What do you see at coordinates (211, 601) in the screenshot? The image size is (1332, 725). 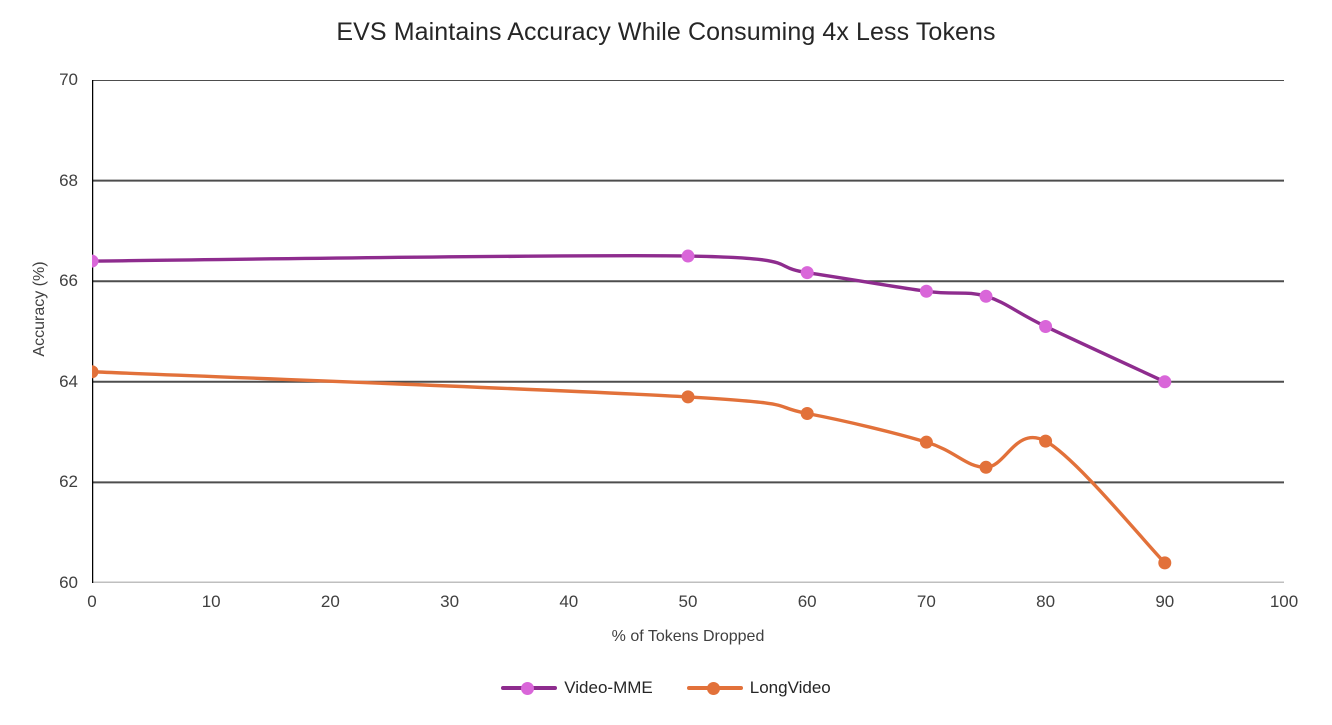 I see `x-axis-tick-label: 10` at bounding box center [211, 601].